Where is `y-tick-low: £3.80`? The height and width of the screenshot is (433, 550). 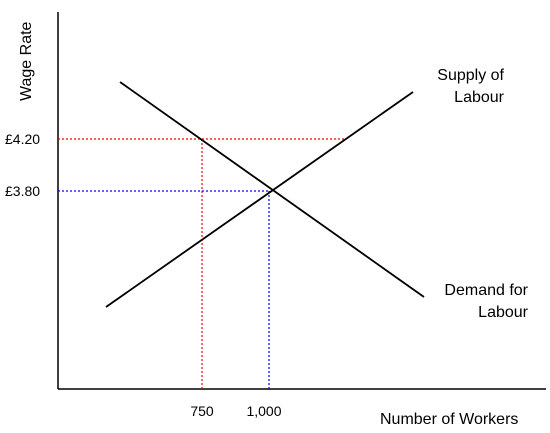
y-tick-low: £3.80 is located at coordinates (22, 191).